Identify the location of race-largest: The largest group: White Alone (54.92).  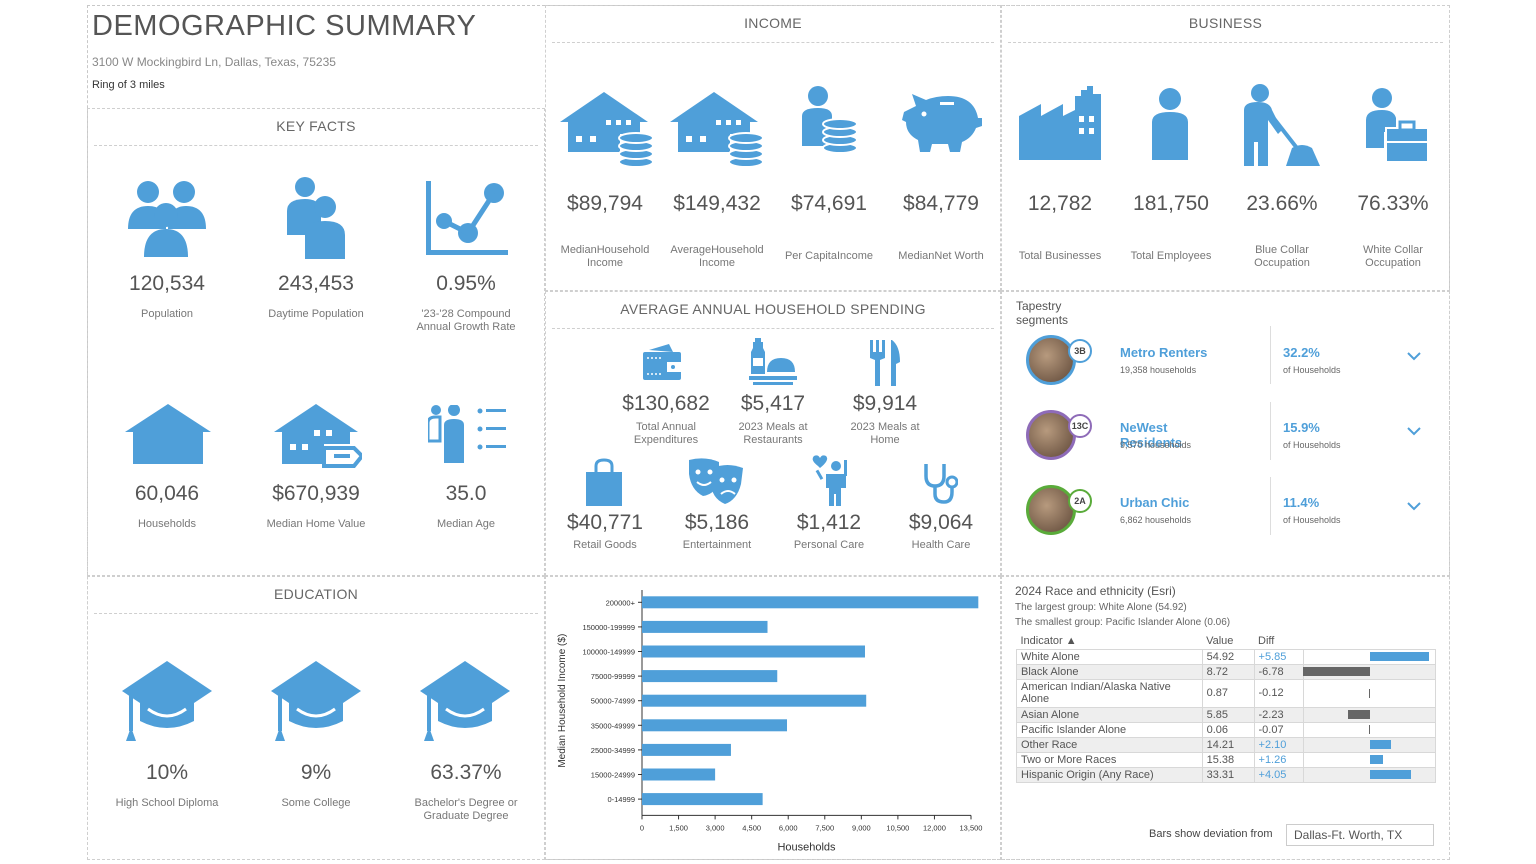
(1101, 607).